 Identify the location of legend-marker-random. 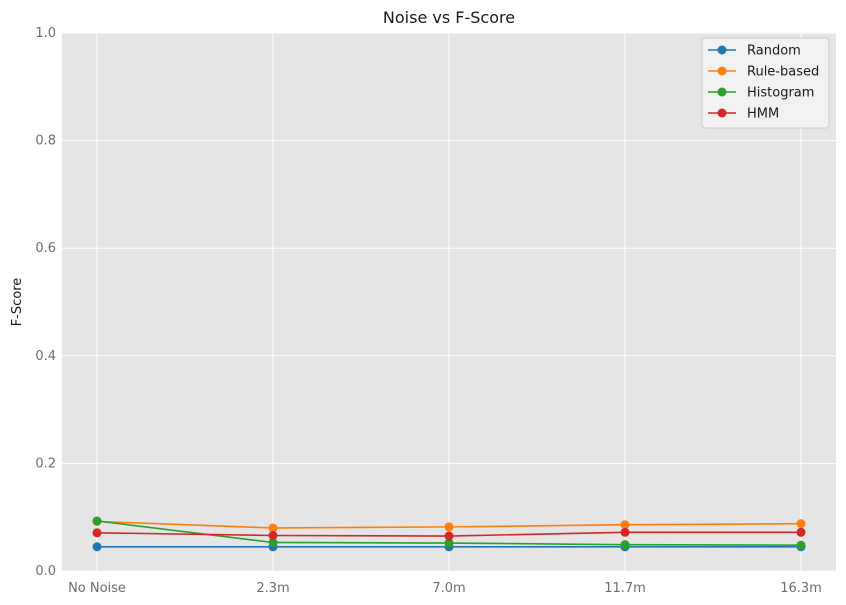
(722, 50).